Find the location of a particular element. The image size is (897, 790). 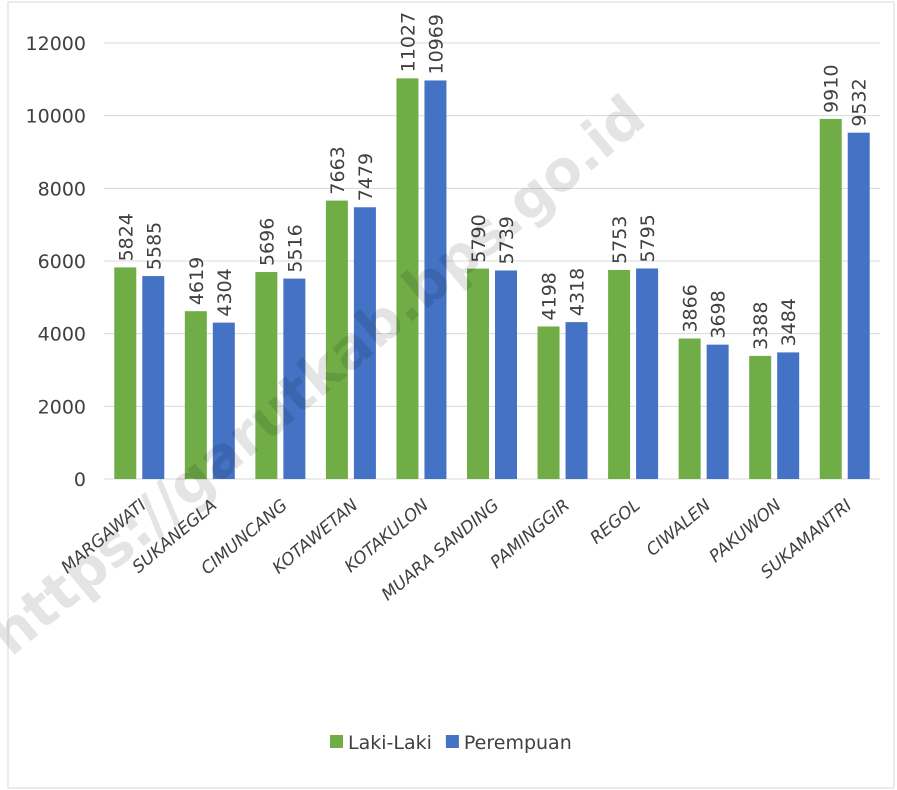

data-label: 10969 is located at coordinates (436, 44).